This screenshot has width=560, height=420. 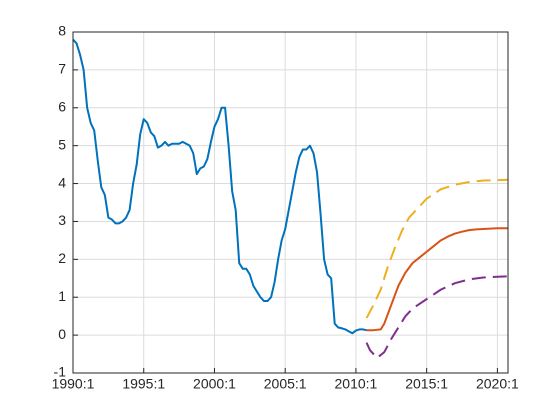 What do you see at coordinates (285, 384) in the screenshot?
I see `x-tick-label: 2005:1` at bounding box center [285, 384].